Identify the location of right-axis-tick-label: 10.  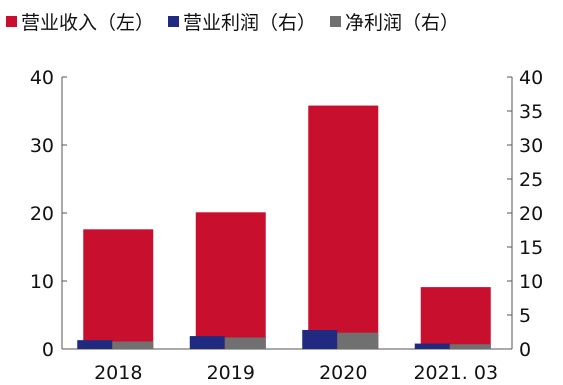
(531, 282).